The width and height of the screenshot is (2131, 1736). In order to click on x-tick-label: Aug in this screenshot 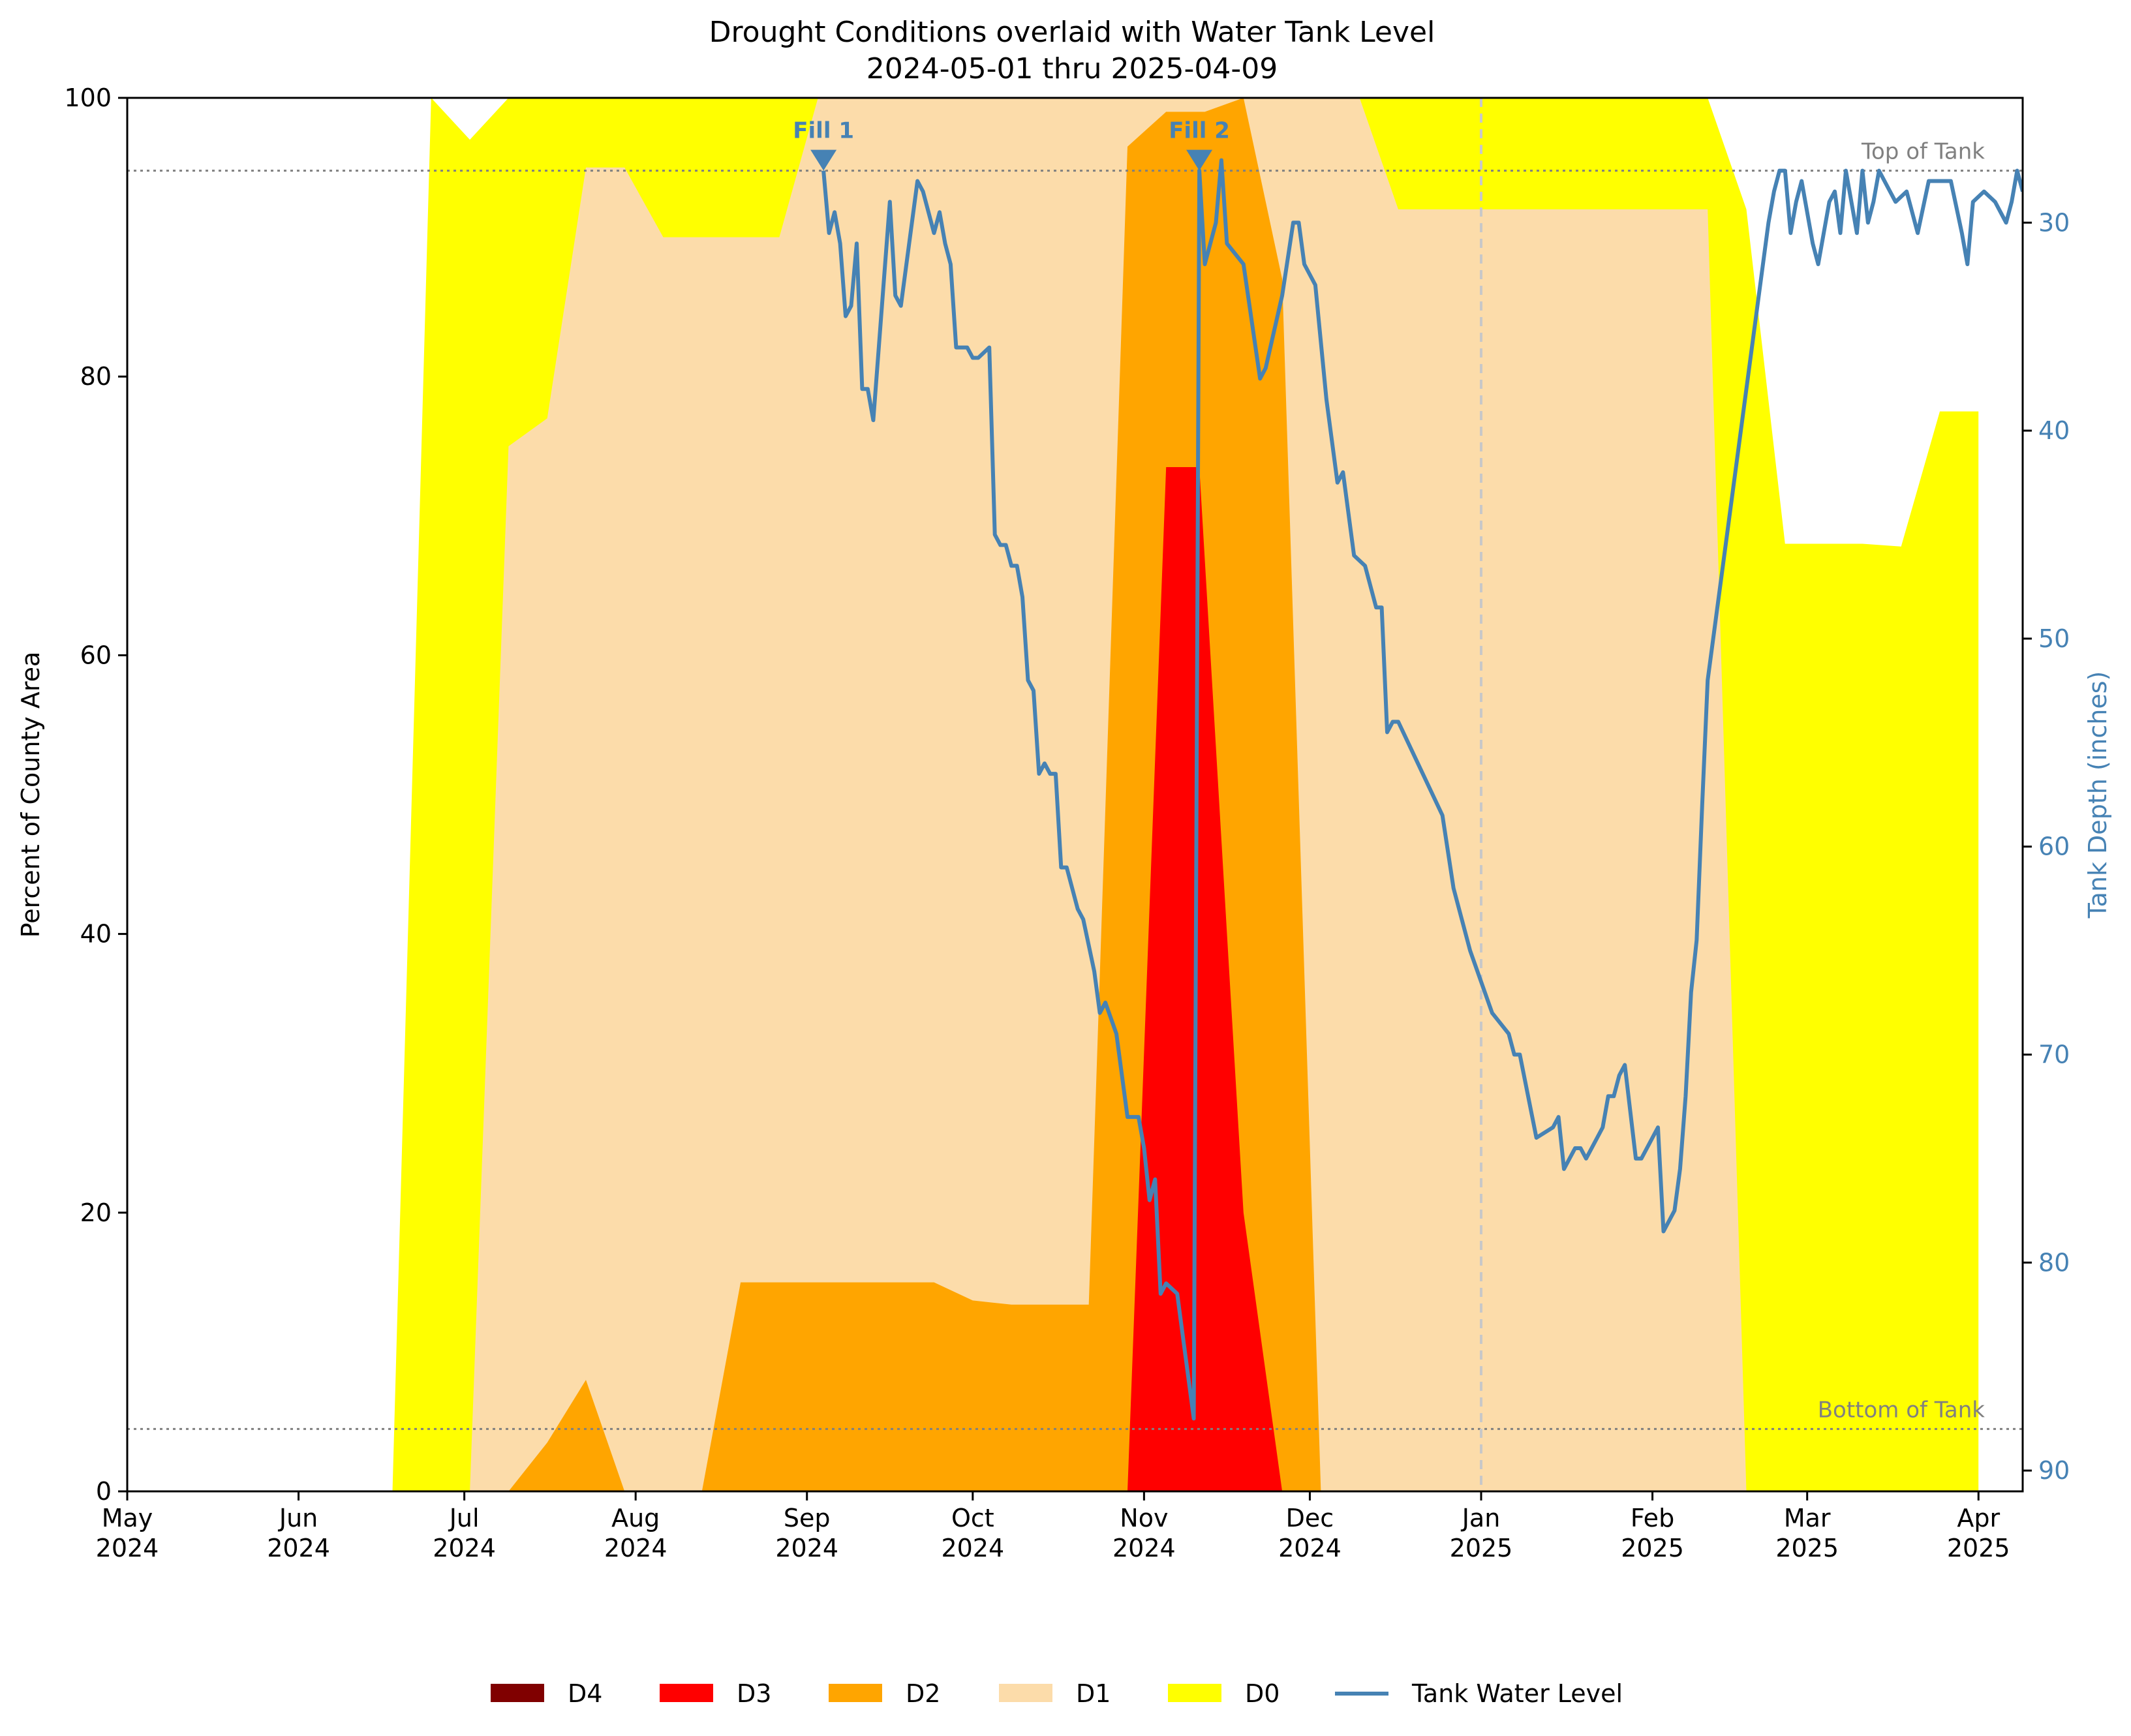, I will do `click(635, 1518)`.